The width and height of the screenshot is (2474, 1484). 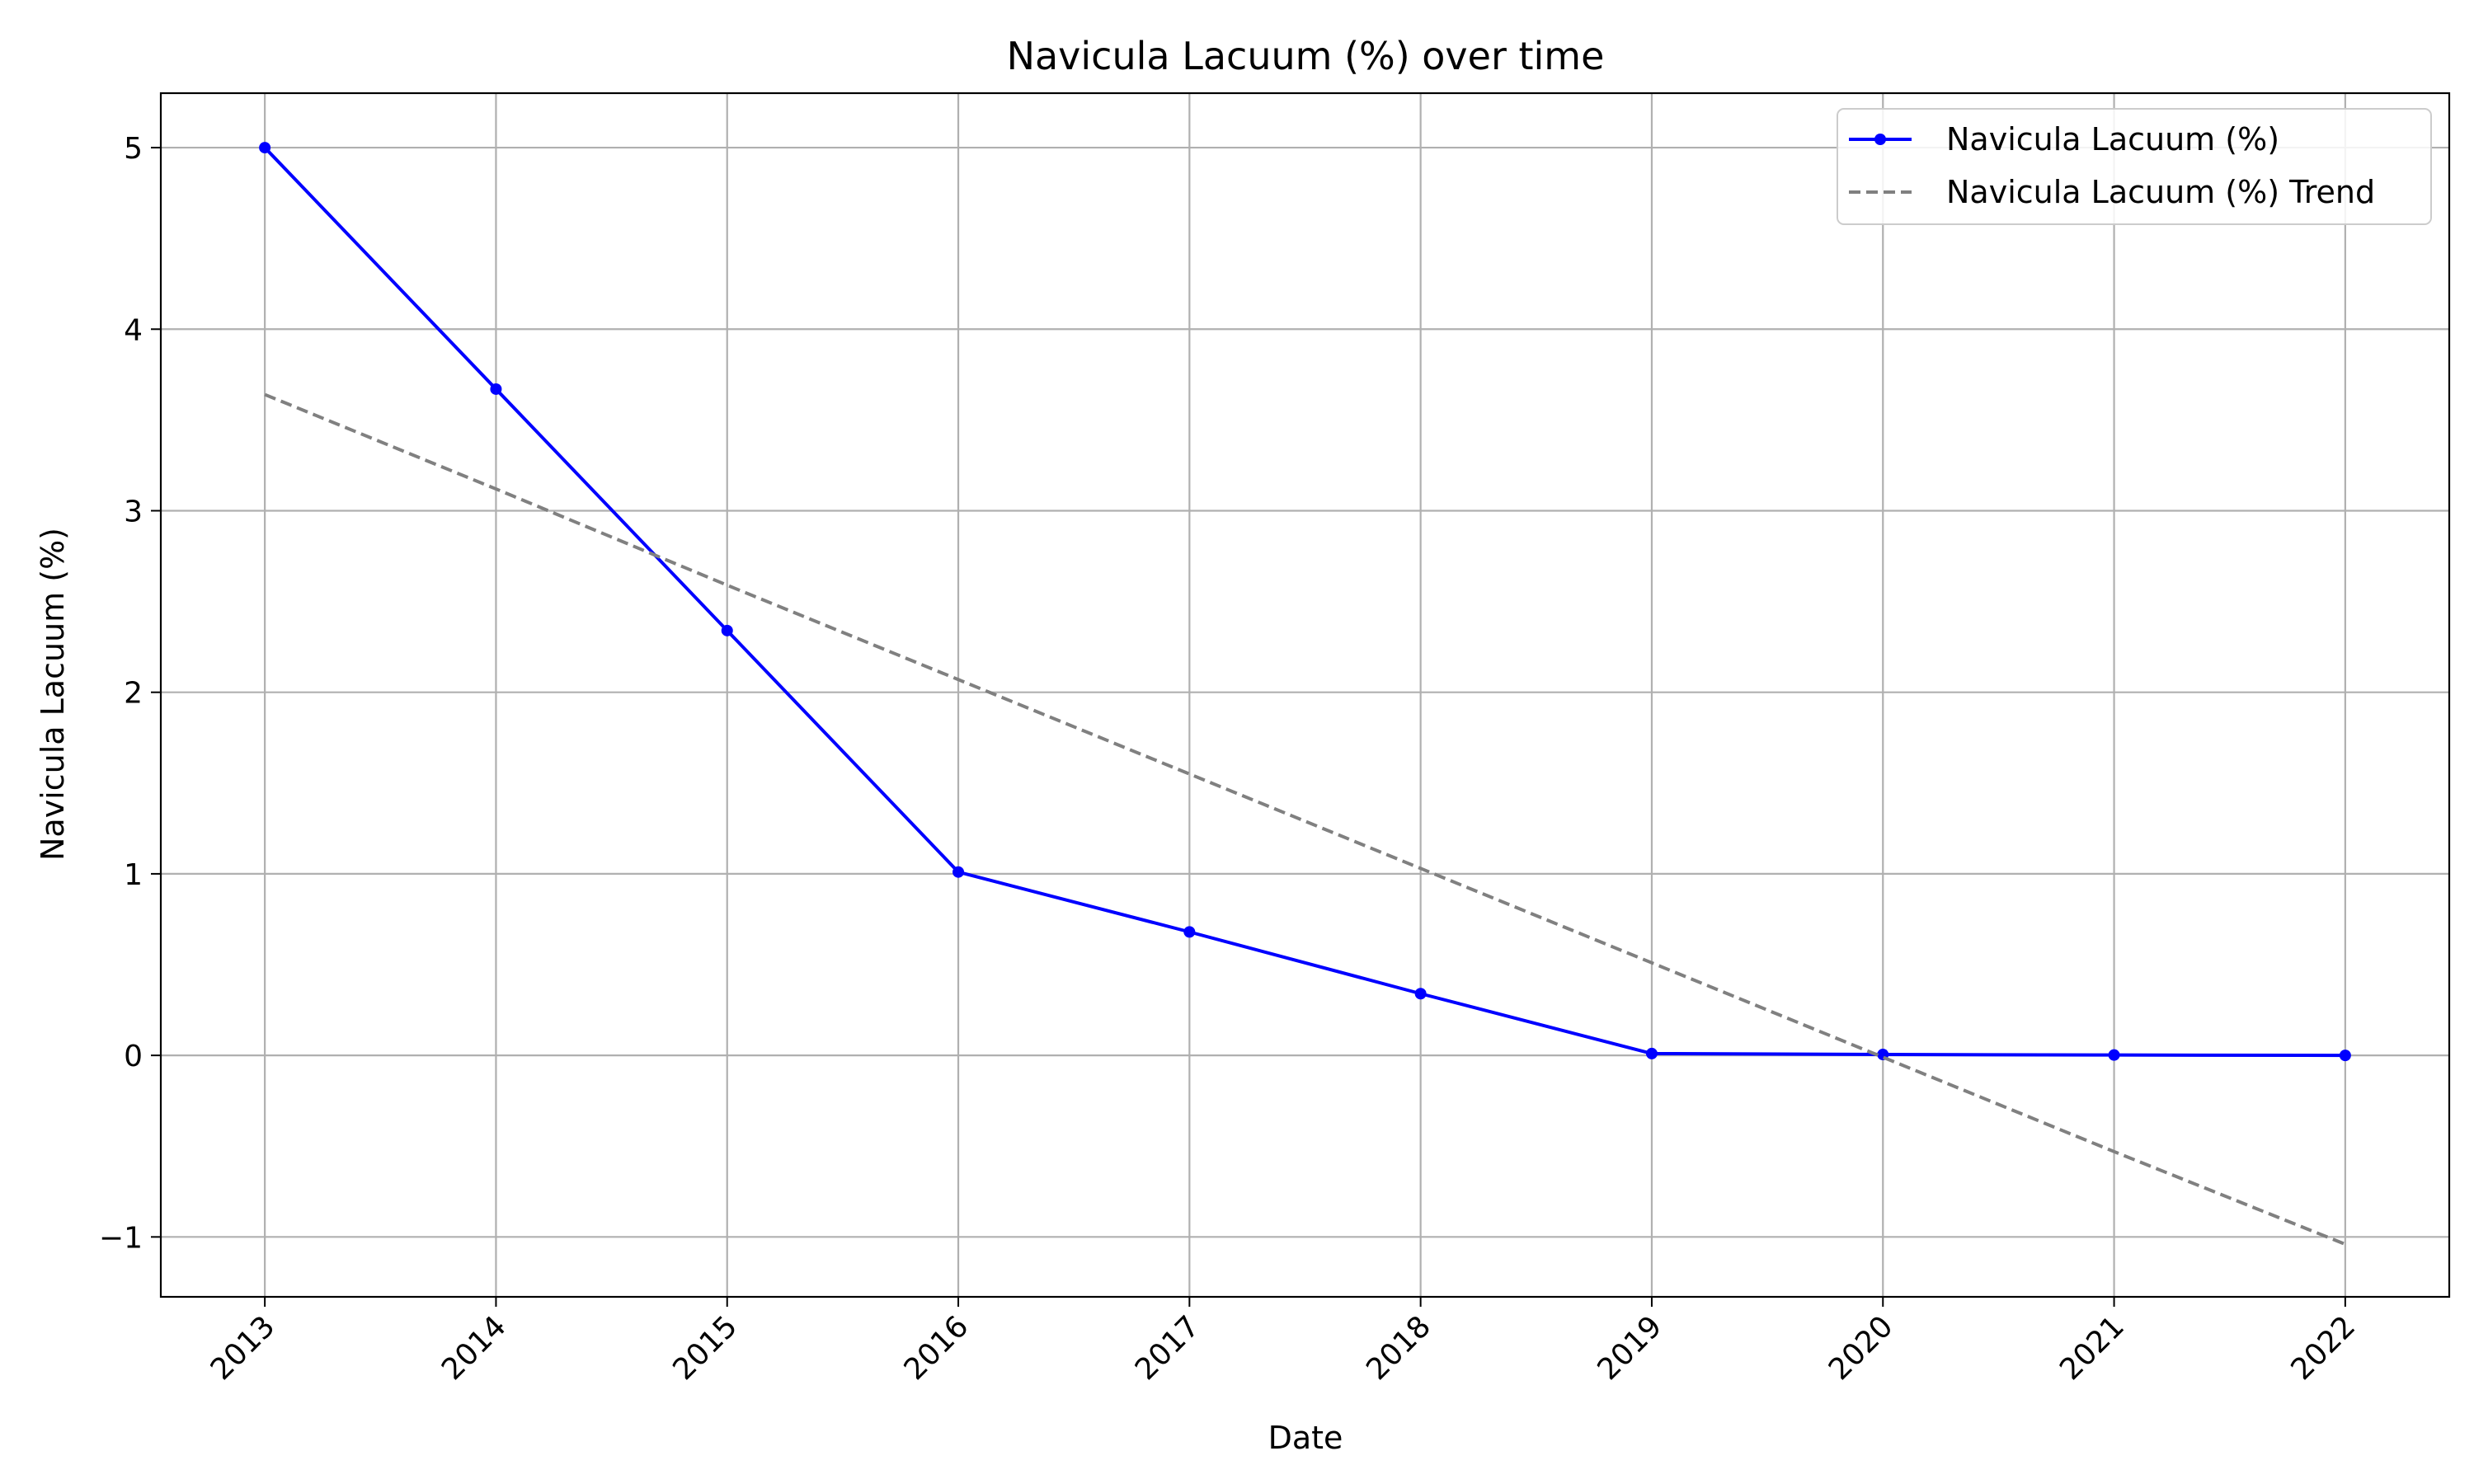 I want to click on legend-label: Navicula Lacuum (%) Trend, so click(x=2160, y=192).